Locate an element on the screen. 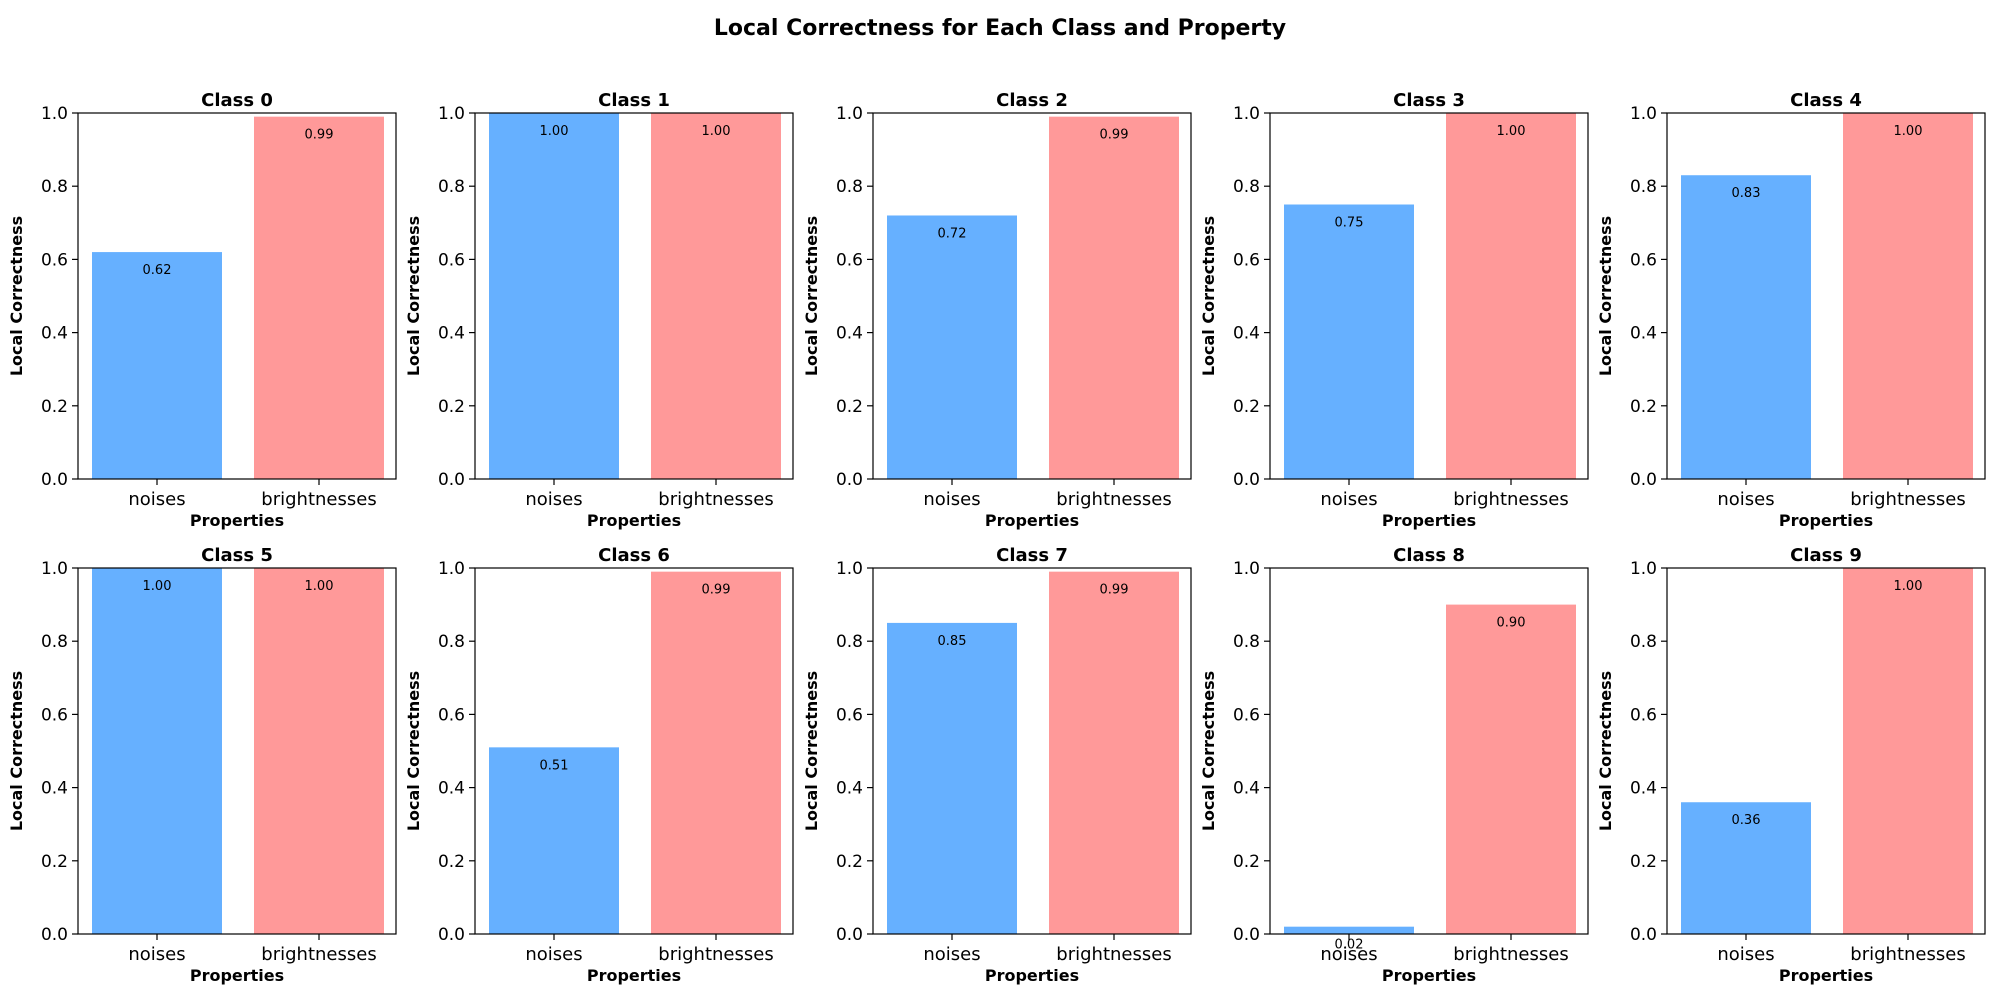 This screenshot has height=1004, width=2000. subplot-title: Class 8 is located at coordinates (1429, 555).